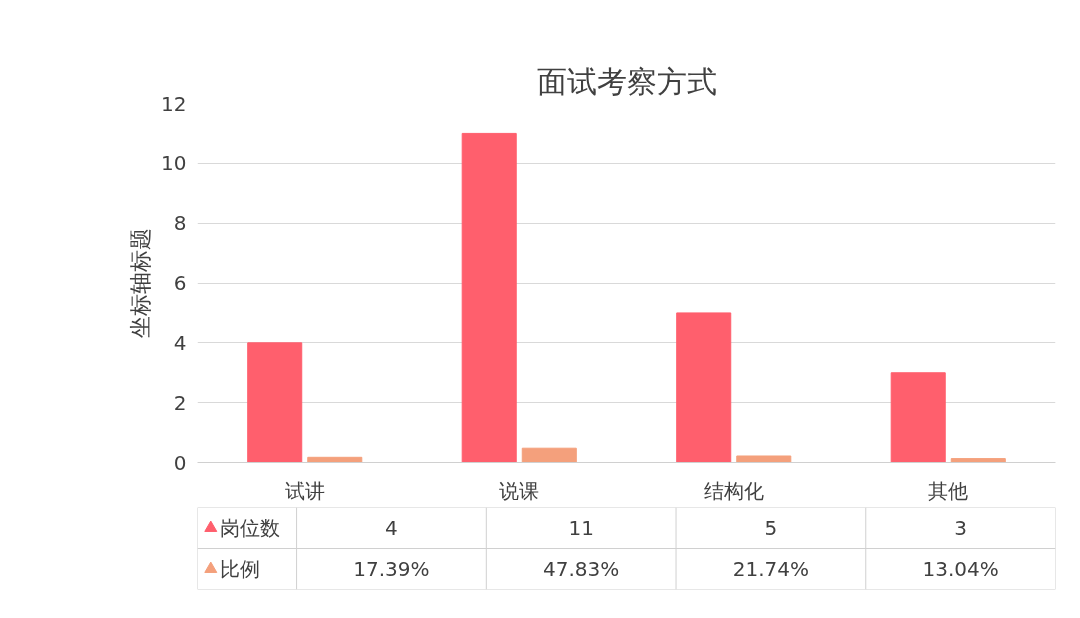 This screenshot has height=618, width=1080. I want to click on data-label: 5, so click(771, 528).